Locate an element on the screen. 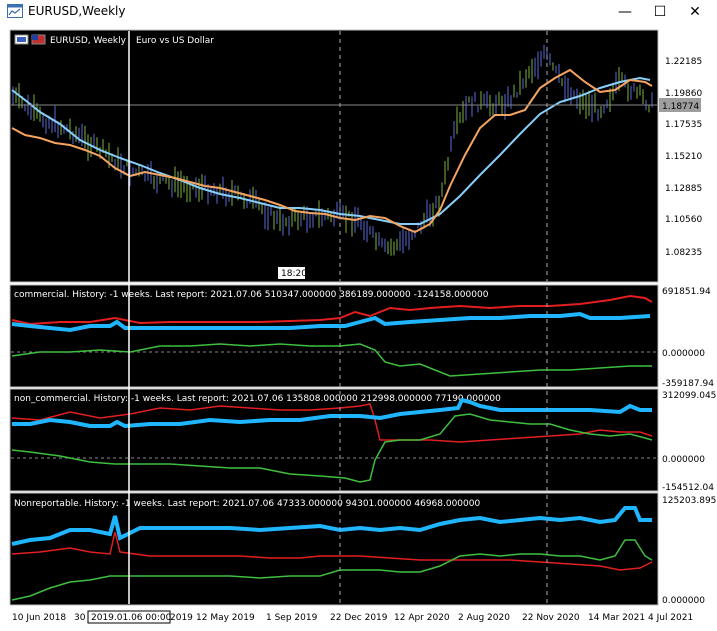 The width and height of the screenshot is (717, 631). commercial-red-line is located at coordinates (332, 310).